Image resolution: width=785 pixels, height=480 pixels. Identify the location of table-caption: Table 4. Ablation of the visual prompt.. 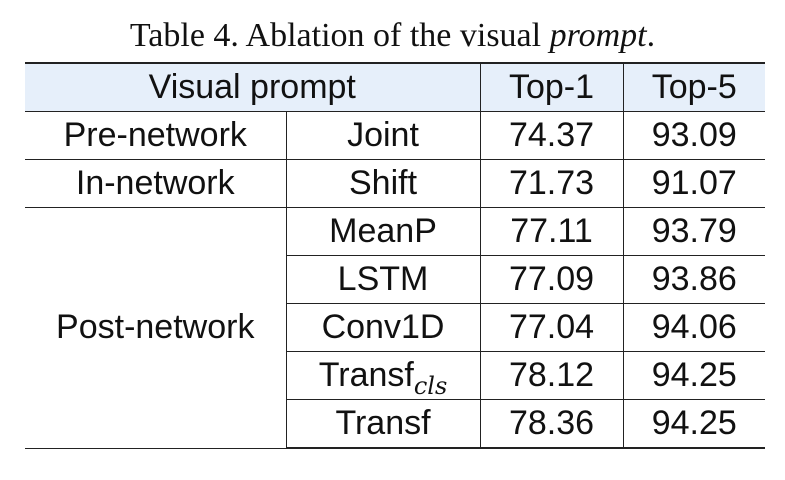
(392, 36).